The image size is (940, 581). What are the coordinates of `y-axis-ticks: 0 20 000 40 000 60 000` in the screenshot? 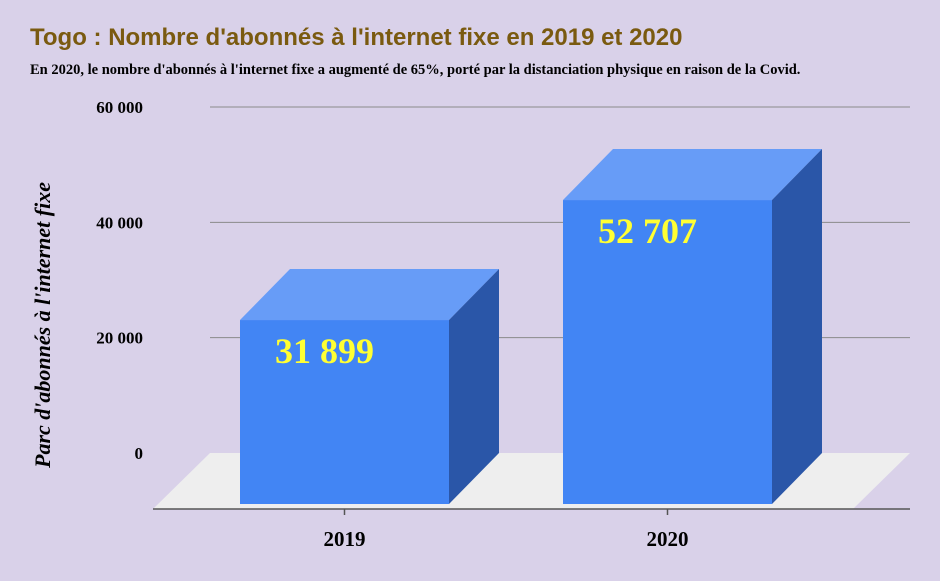 It's located at (119, 280).